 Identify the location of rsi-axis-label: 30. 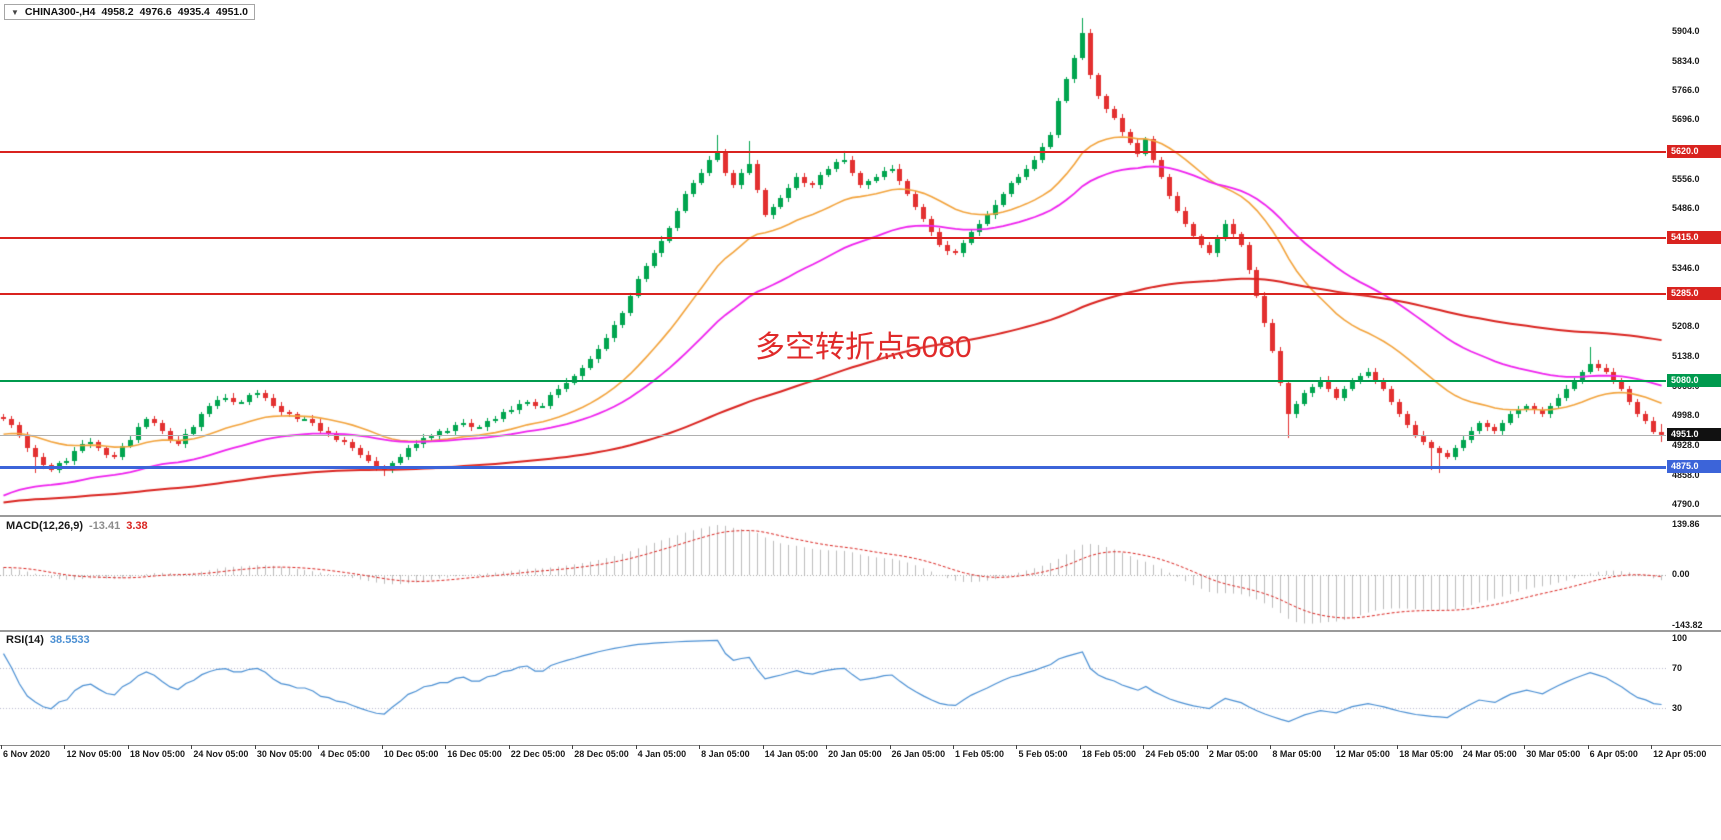
(1677, 708).